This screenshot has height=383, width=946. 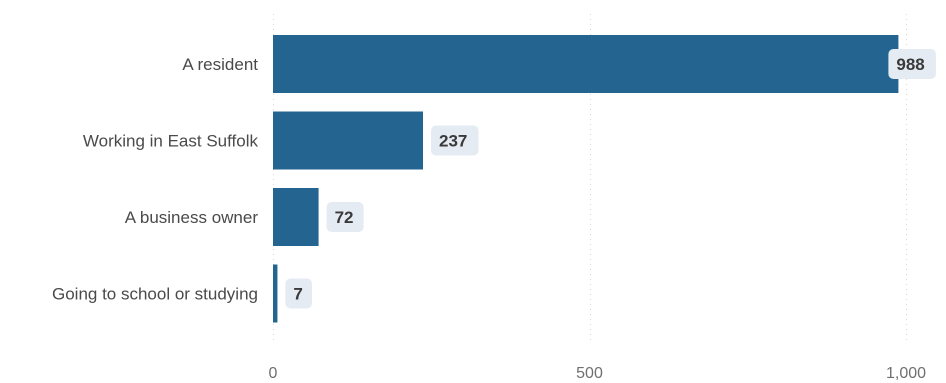 I want to click on data-label: 988, so click(x=910, y=64).